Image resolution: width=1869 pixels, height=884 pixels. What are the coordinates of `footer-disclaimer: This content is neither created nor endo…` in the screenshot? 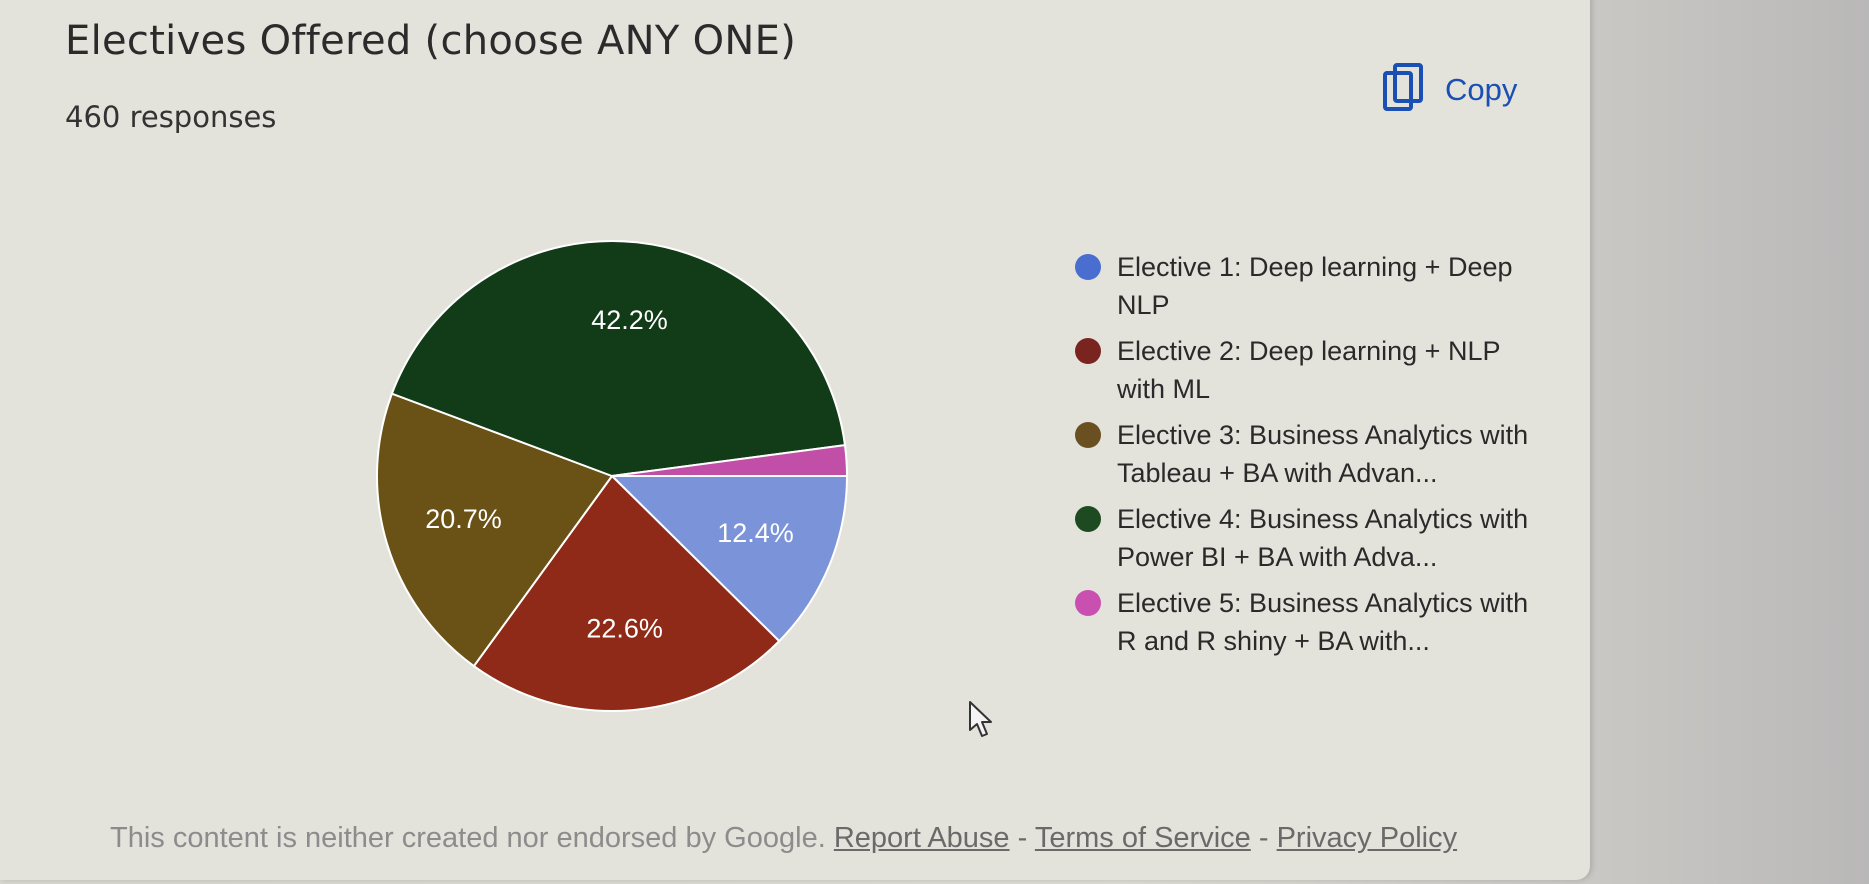 It's located at (468, 838).